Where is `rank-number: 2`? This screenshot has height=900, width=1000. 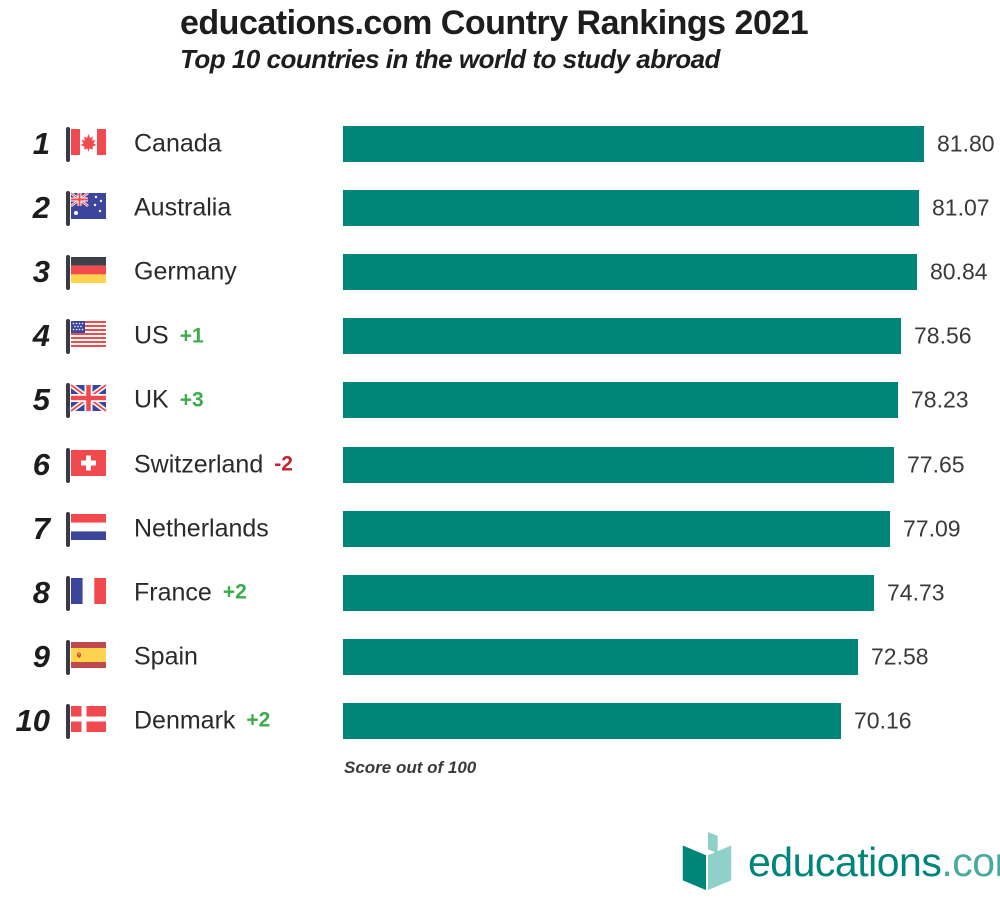
rank-number: 2 is located at coordinates (41, 208).